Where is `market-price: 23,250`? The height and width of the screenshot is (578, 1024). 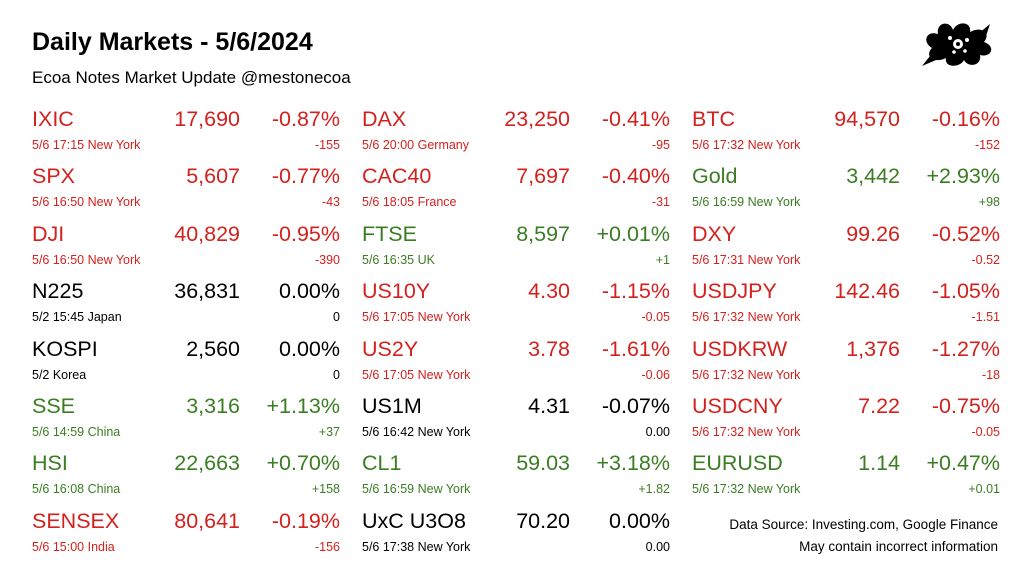
market-price: 23,250 is located at coordinates (537, 119).